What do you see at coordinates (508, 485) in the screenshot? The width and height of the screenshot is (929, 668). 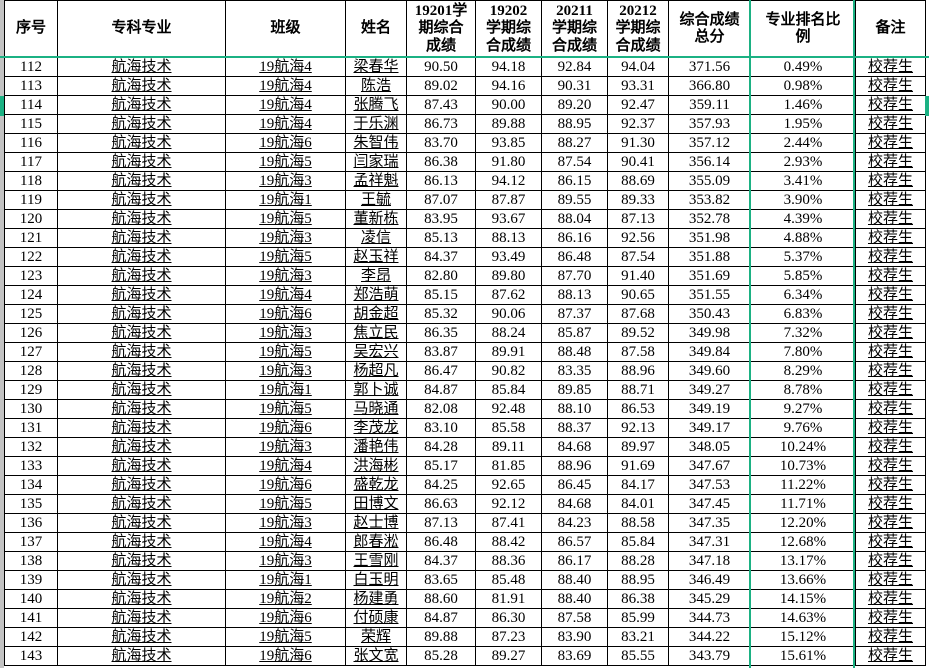 I see `cell-s19202: 92.65` at bounding box center [508, 485].